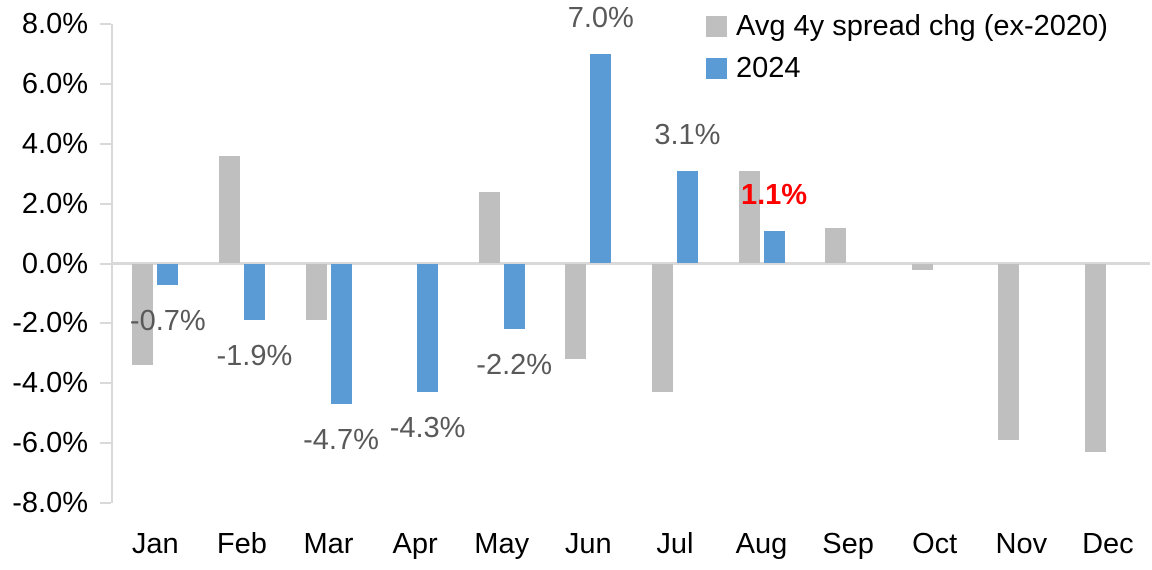  Describe the element at coordinates (588, 544) in the screenshot. I see `x-axis-label-jun: Jun` at that location.